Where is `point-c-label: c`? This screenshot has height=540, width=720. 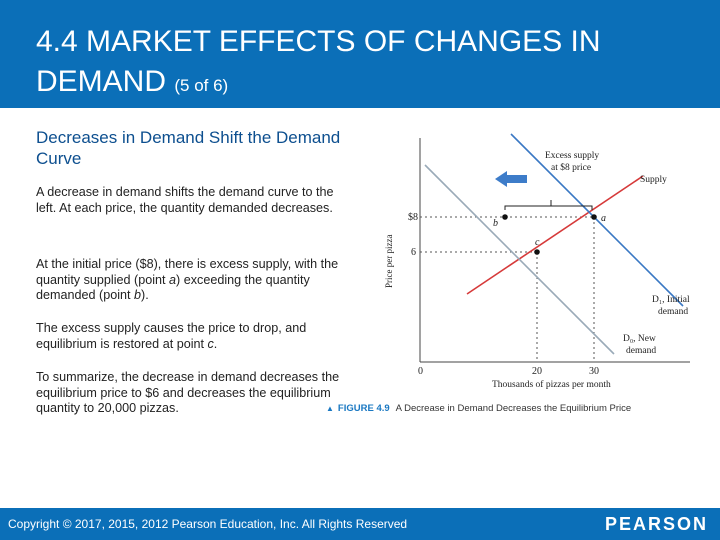
point-c-label: c is located at coordinates (537, 242).